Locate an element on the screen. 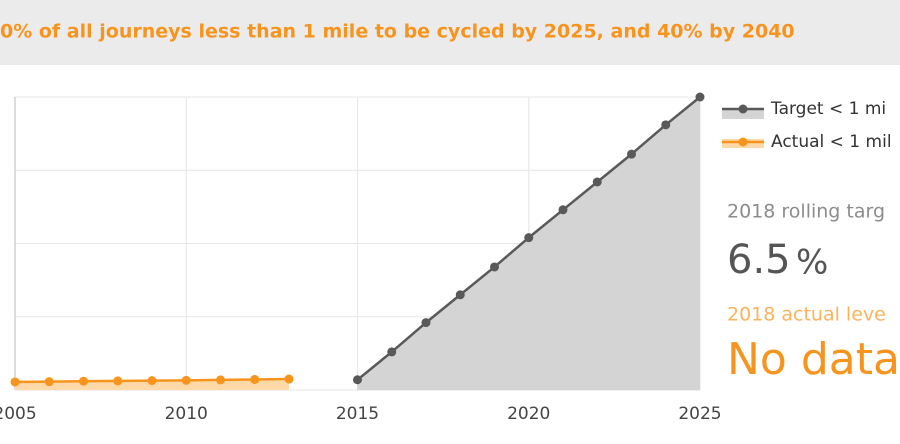 This screenshot has height=444, width=900. actual-label: 2018 actual leve is located at coordinates (806, 315).